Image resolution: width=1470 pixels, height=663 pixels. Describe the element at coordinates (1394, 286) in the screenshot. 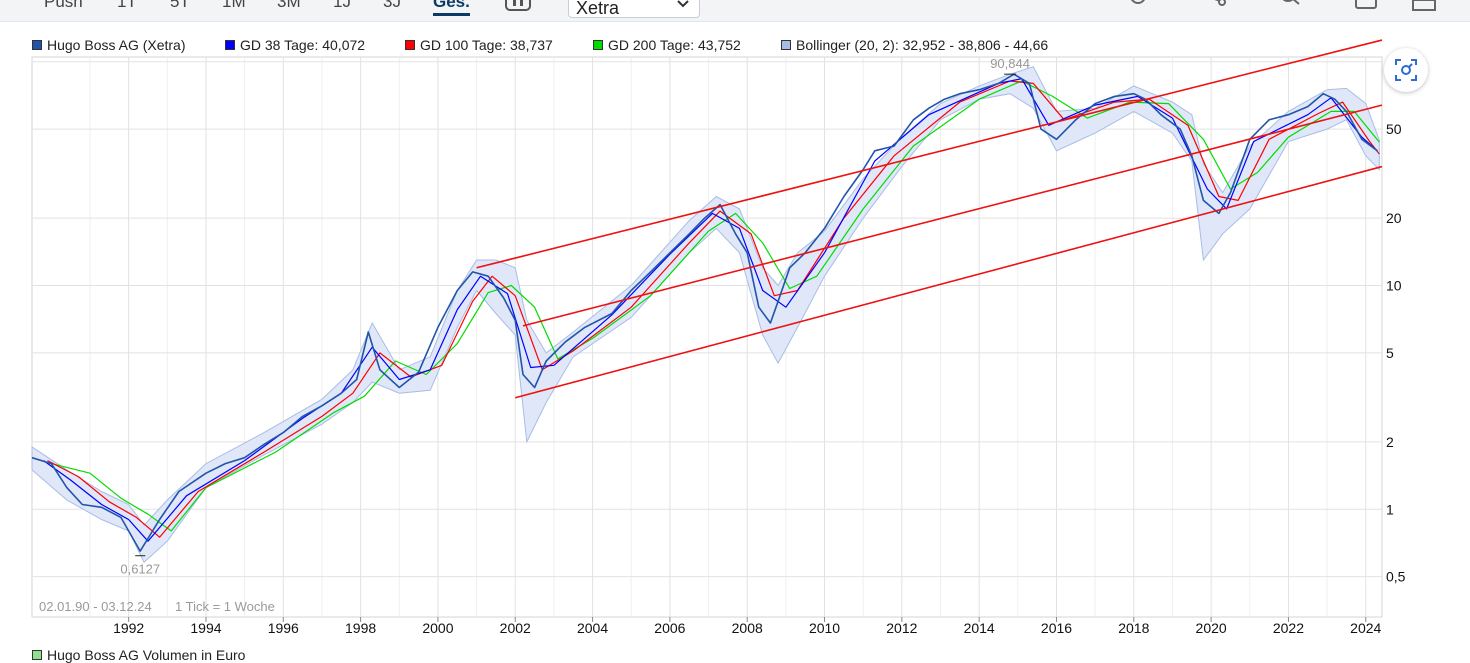

I see `y-tick-label: 10` at that location.